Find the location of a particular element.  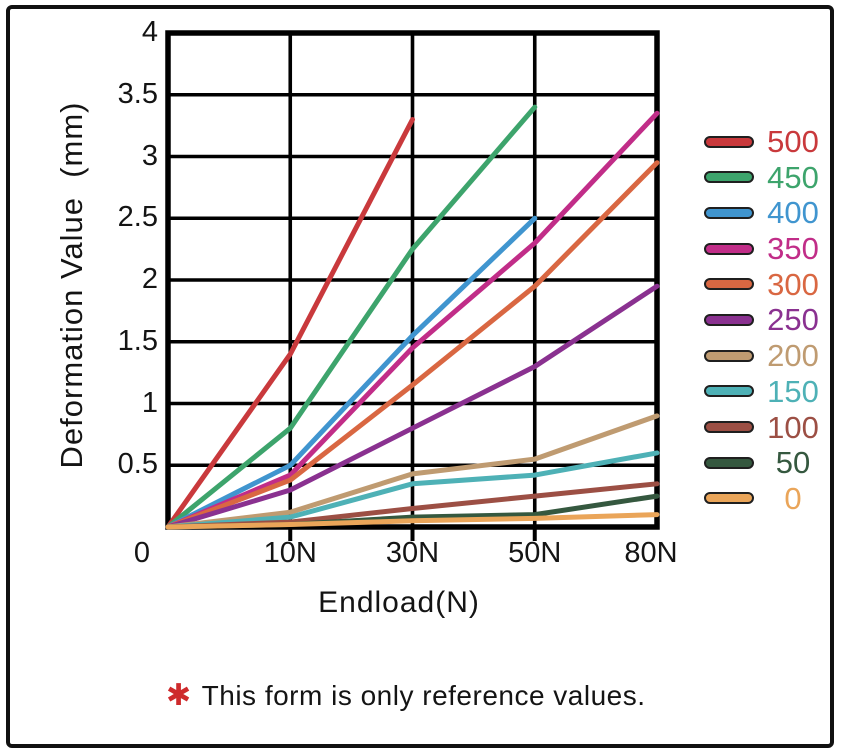

legend-label: 200 is located at coordinates (793, 356).